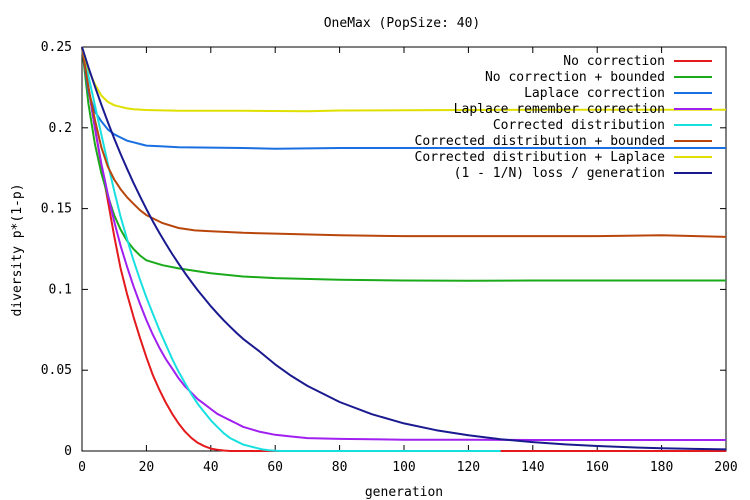 The width and height of the screenshot is (750, 500). Describe the element at coordinates (532, 467) in the screenshot. I see `x-tick-label: 140` at that location.